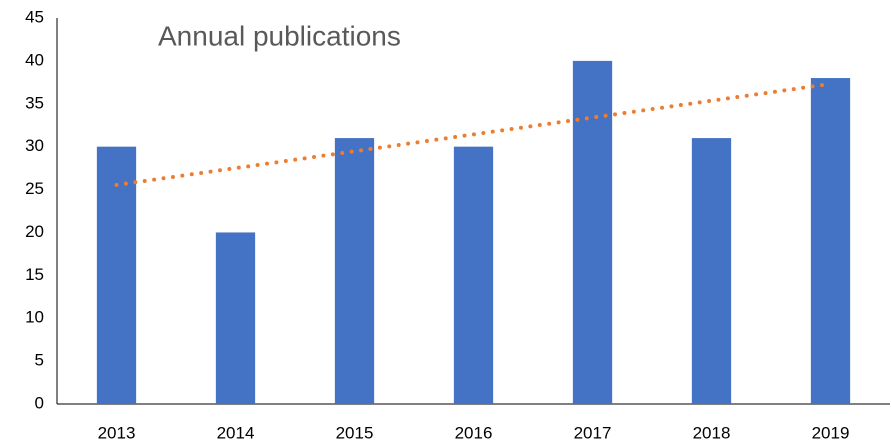 The width and height of the screenshot is (891, 446). What do you see at coordinates (34, 274) in the screenshot?
I see `y-tick-label: 15` at bounding box center [34, 274].